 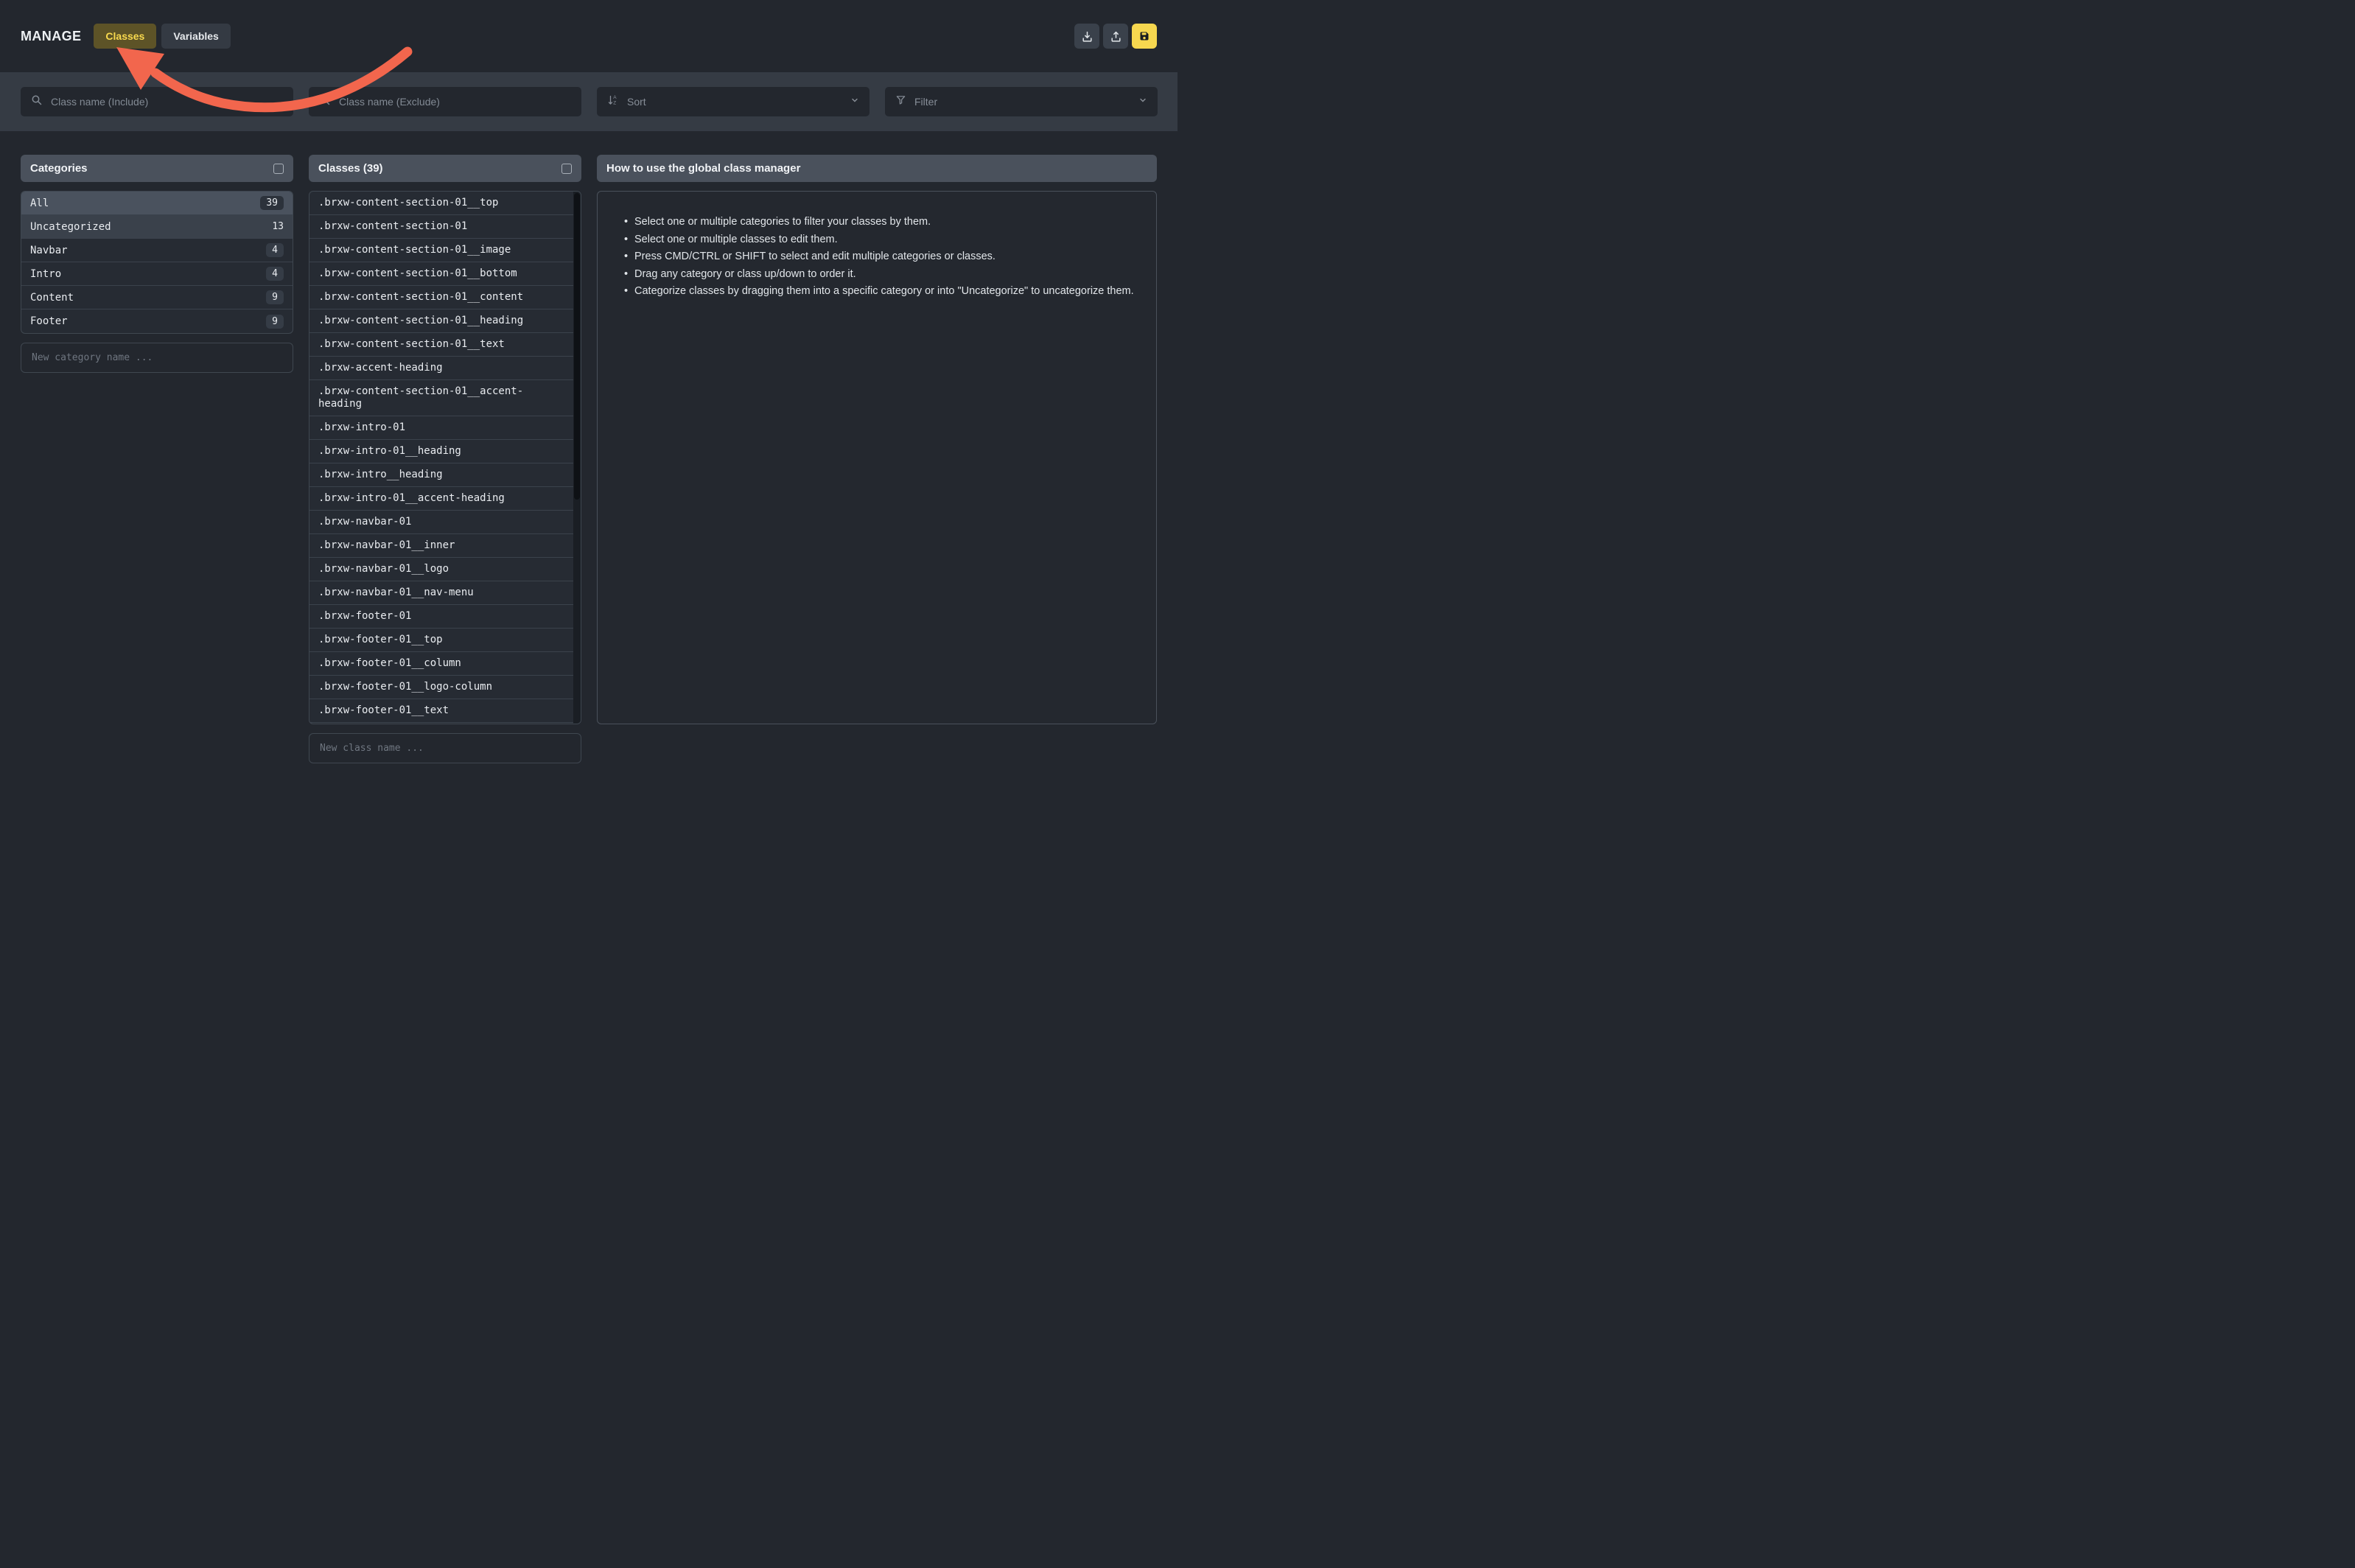 I want to click on upload-icon, so click(x=1116, y=36).